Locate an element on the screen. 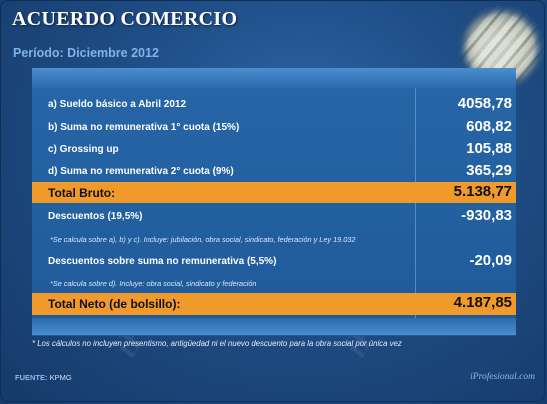  descuentos-value: -930,83 is located at coordinates (486, 215).